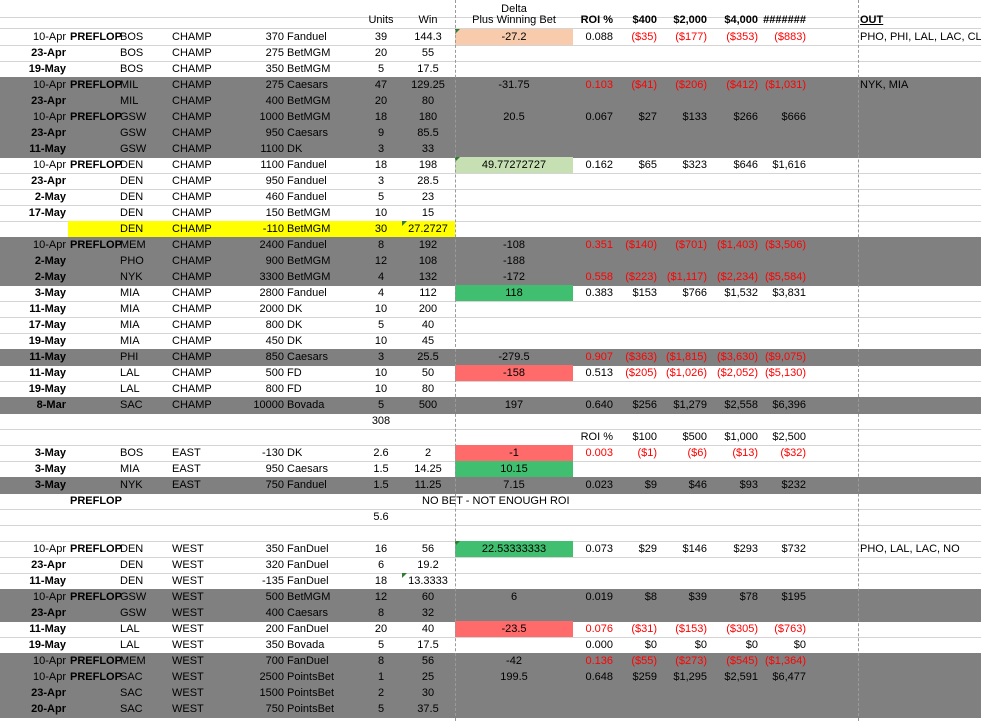  Describe the element at coordinates (272, 165) in the screenshot. I see `cell-odds: 1100` at that location.